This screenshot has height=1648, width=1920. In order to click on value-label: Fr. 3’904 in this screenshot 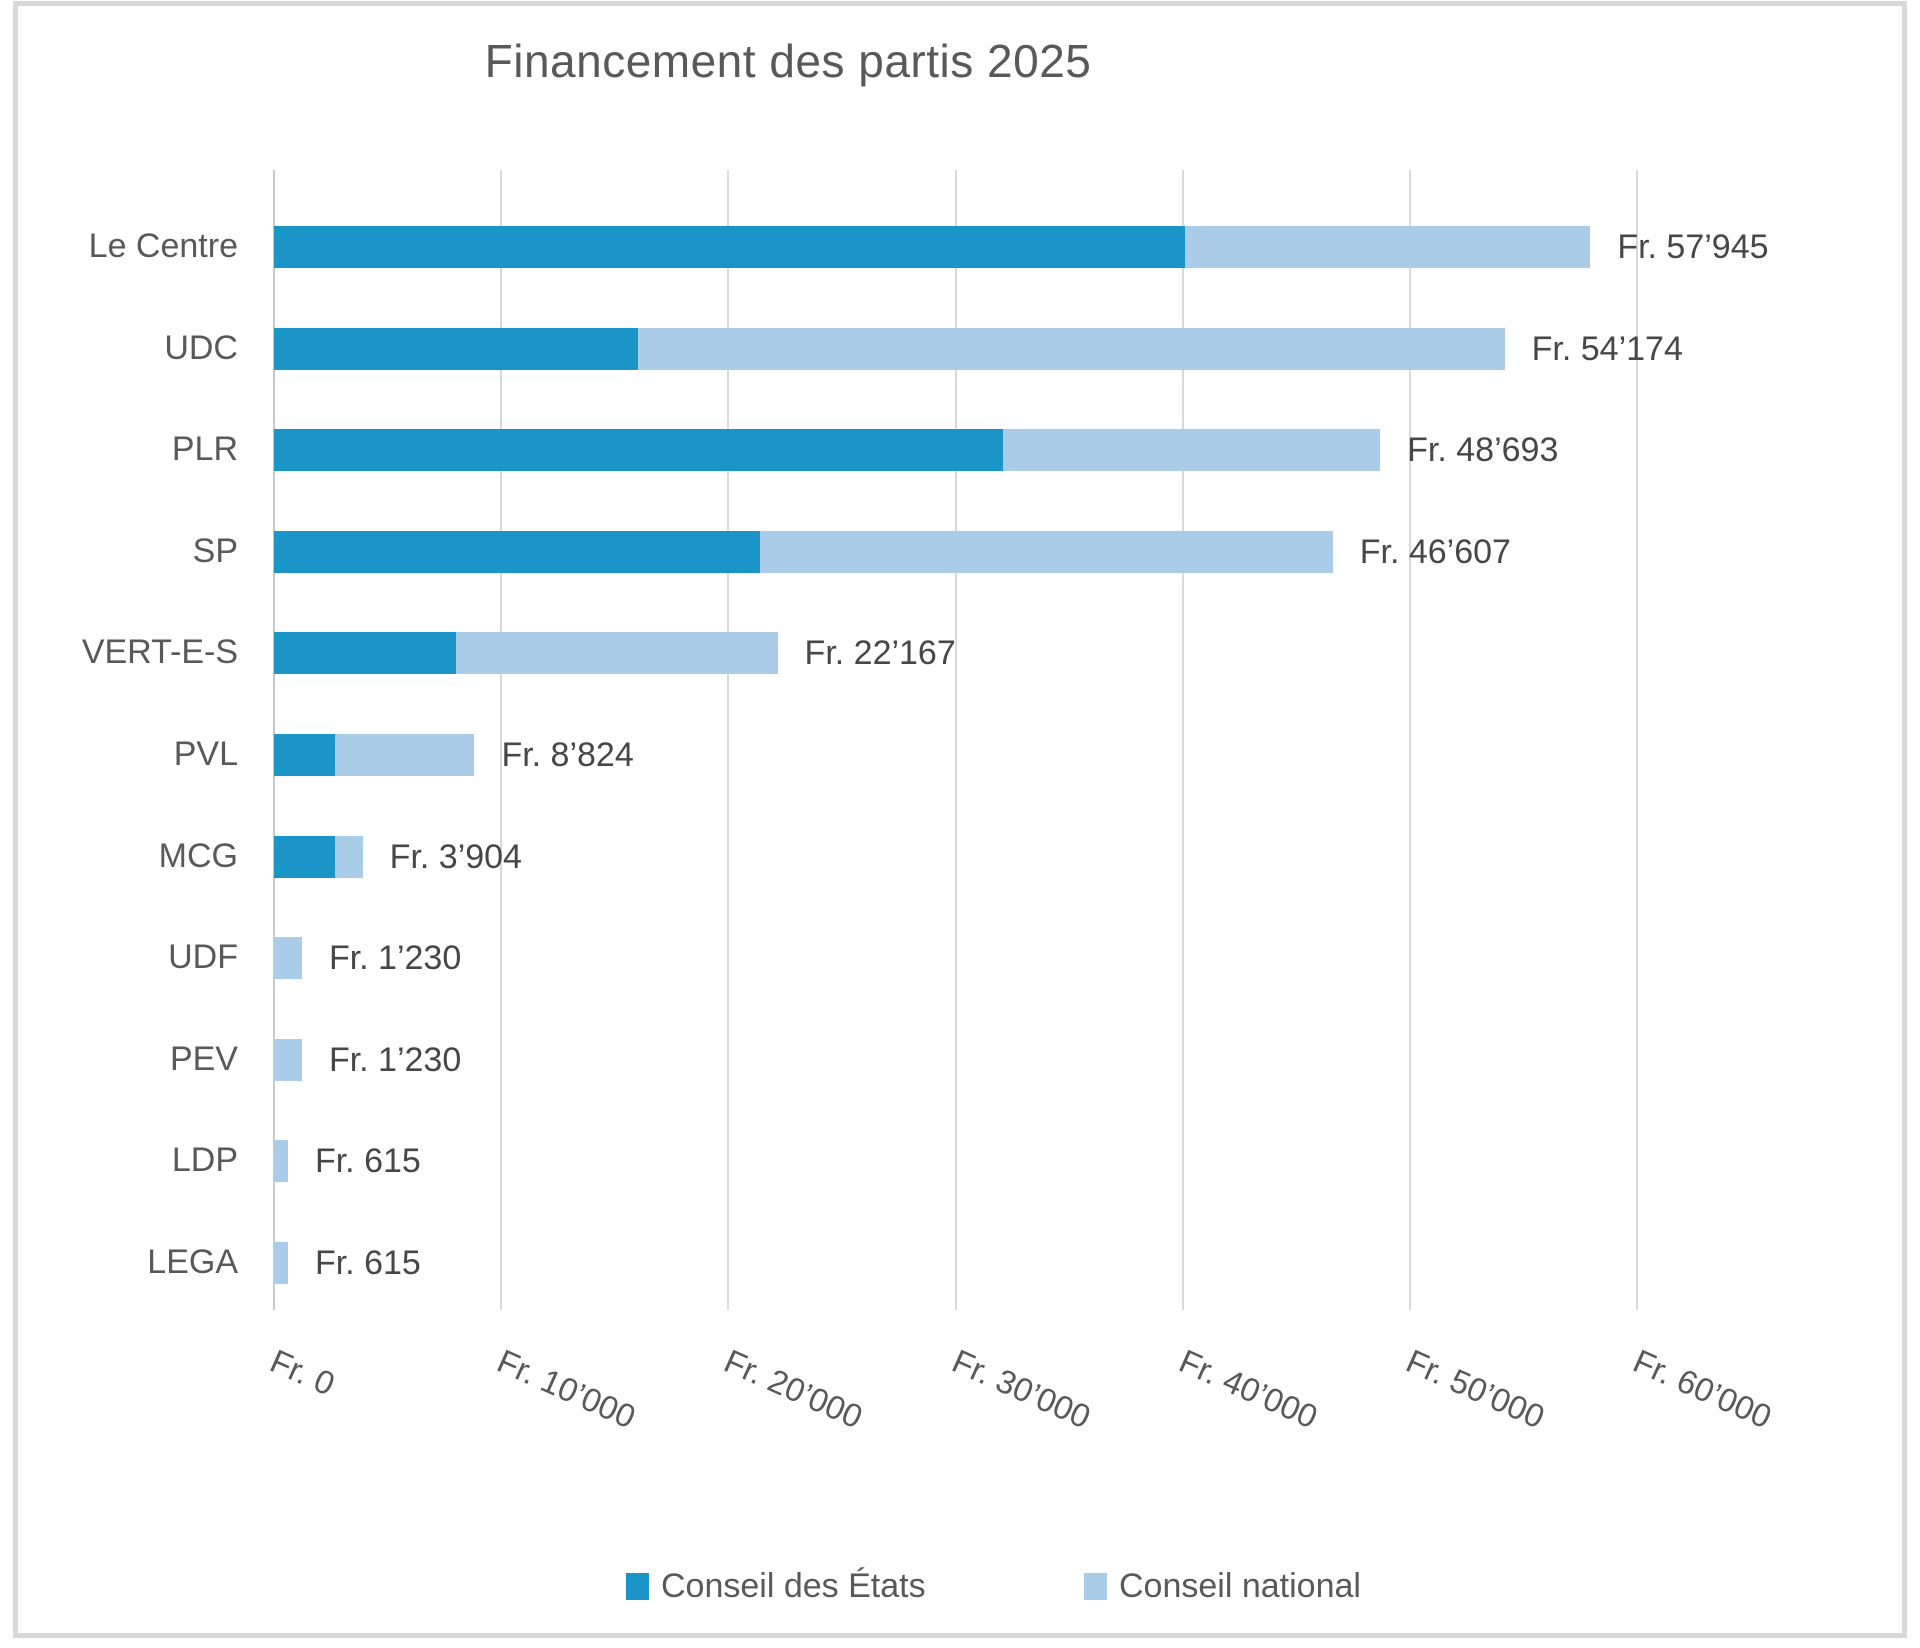, I will do `click(455, 856)`.